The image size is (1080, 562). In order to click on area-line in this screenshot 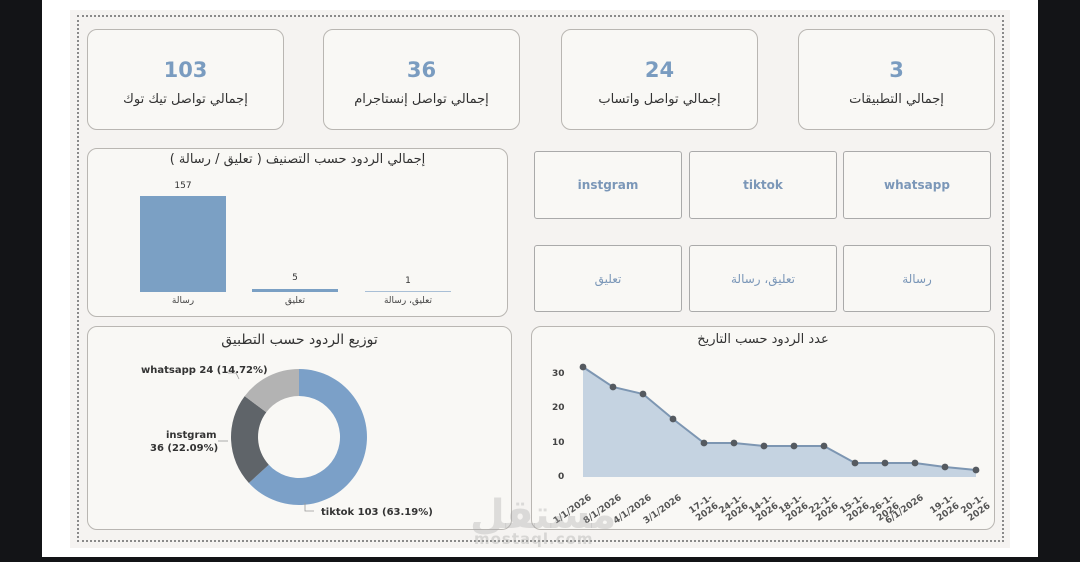, I will do `click(779, 418)`.